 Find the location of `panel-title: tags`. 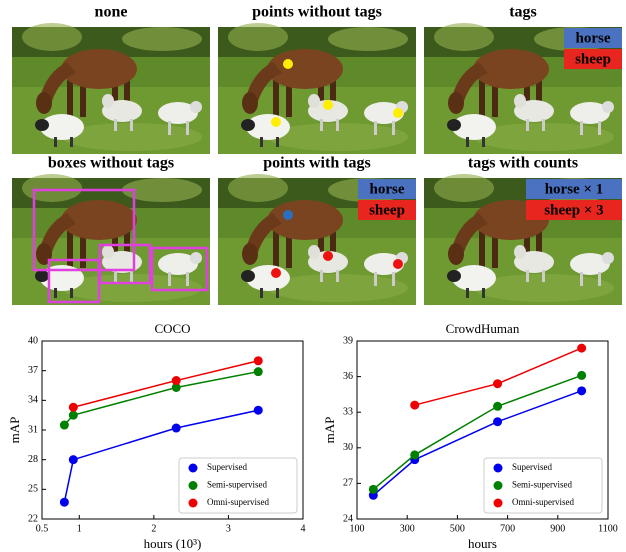

panel-title: tags is located at coordinates (523, 12).